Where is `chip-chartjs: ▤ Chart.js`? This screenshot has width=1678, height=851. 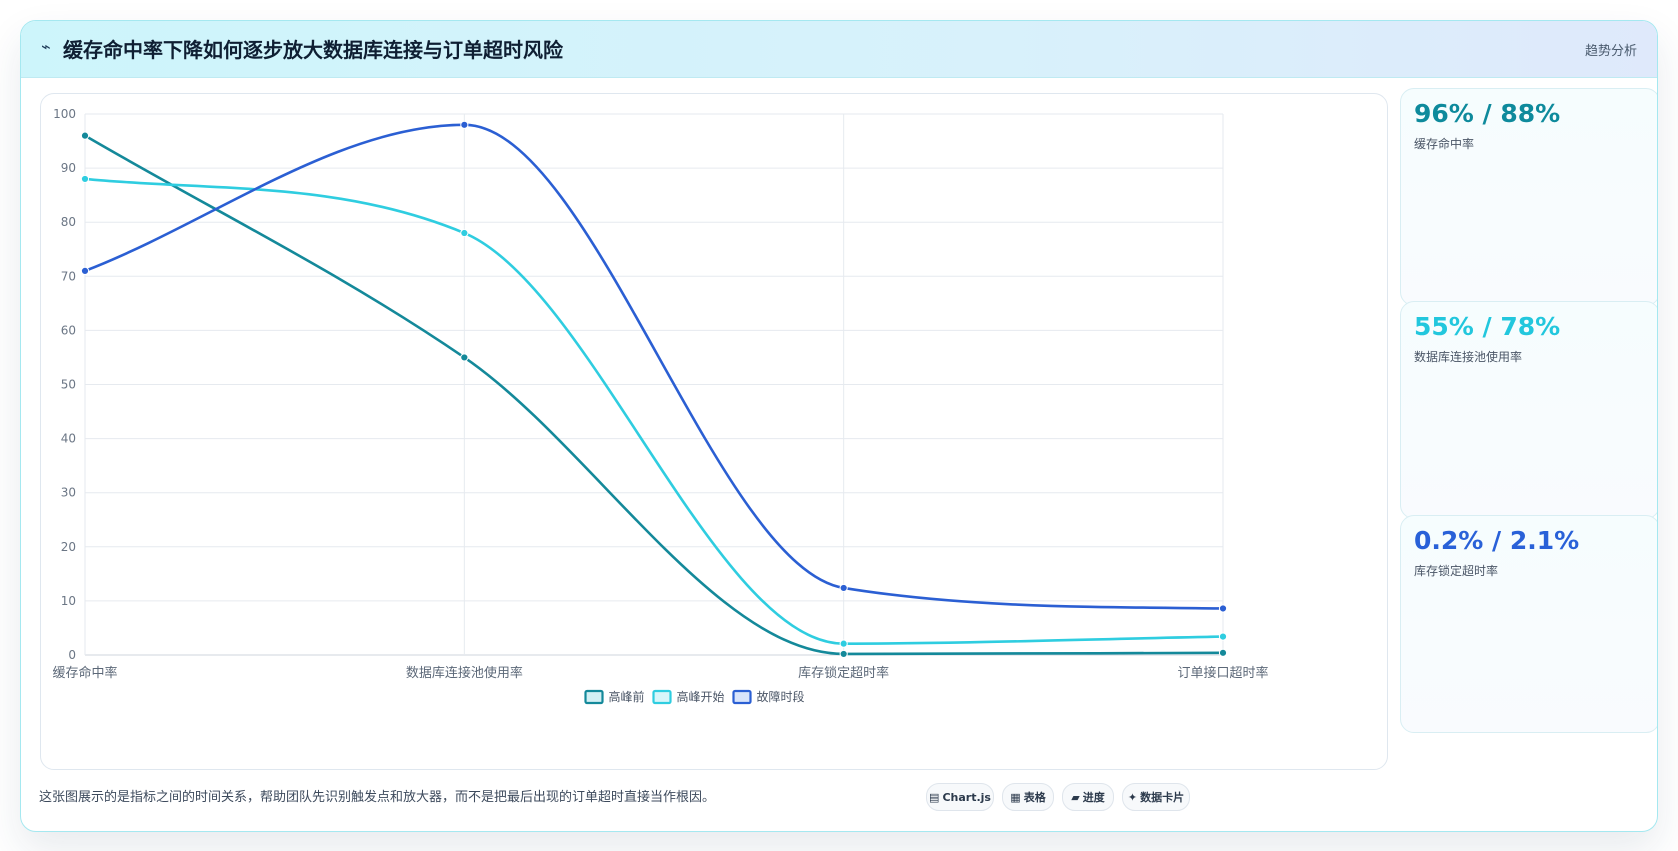
chip-chartjs: ▤ Chart.js is located at coordinates (960, 797).